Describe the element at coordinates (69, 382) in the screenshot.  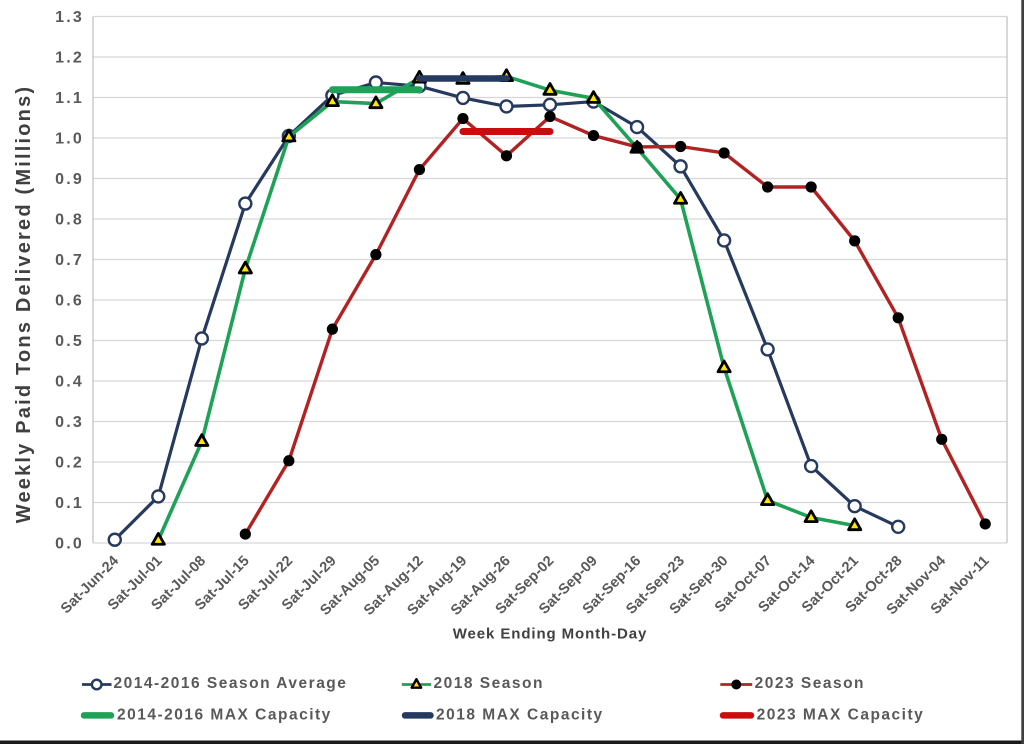
I see `svg-text: 0.4` at that location.